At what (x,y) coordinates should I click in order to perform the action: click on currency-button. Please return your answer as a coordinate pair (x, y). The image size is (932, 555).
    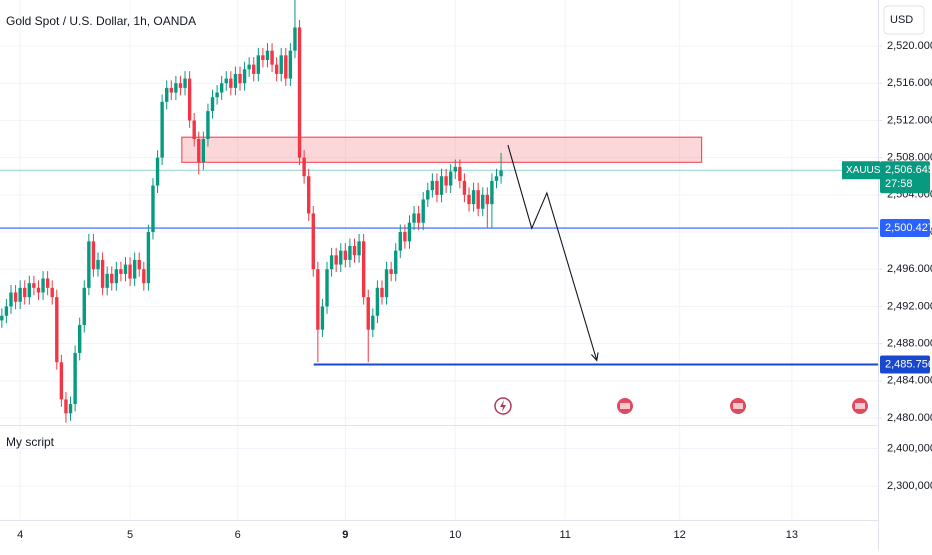
    Looking at the image, I should click on (904, 20).